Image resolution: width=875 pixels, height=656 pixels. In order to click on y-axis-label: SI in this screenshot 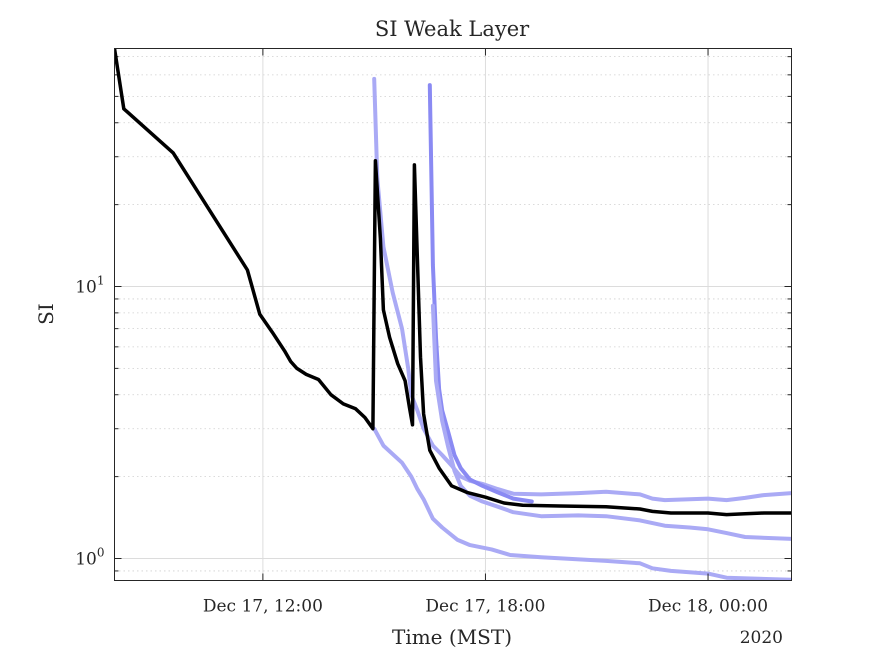, I will do `click(46, 314)`.